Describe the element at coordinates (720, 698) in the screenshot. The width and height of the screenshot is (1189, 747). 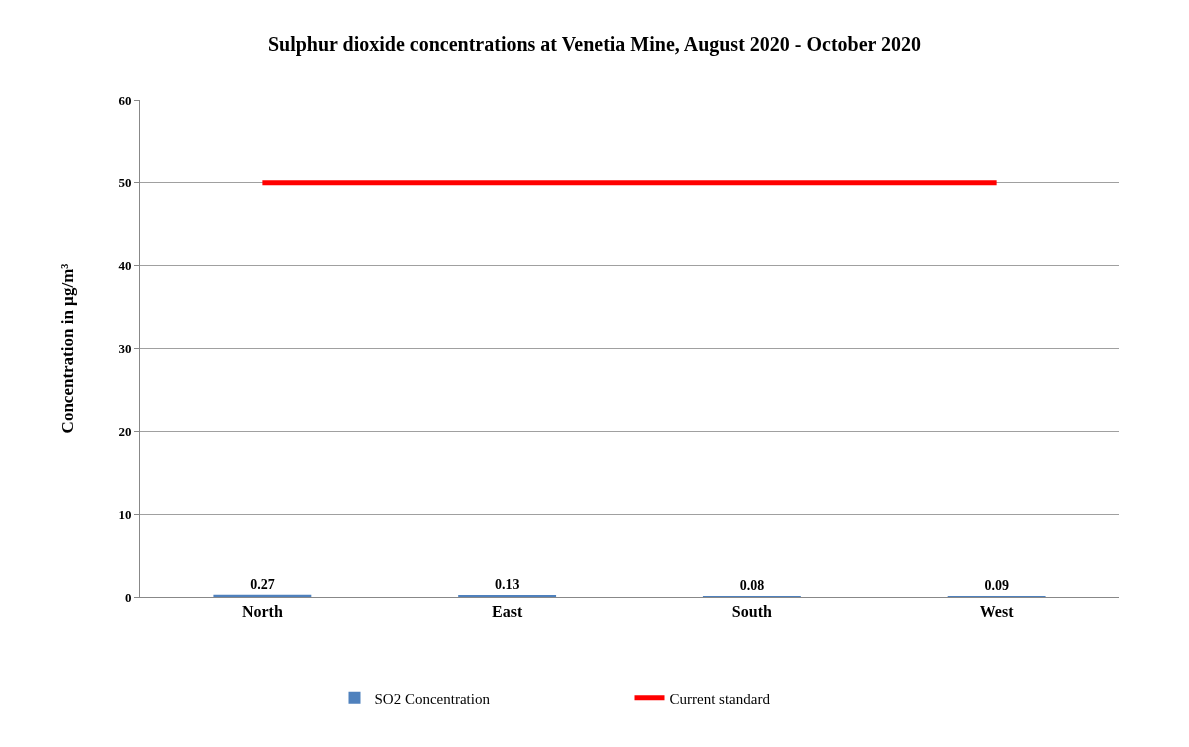
I see `legend-label: Current standard` at that location.